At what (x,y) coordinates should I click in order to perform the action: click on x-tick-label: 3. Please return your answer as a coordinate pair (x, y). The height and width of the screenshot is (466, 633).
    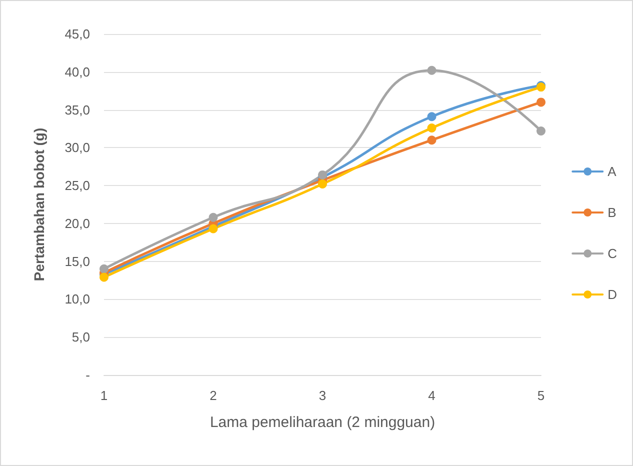
    Looking at the image, I should click on (322, 395).